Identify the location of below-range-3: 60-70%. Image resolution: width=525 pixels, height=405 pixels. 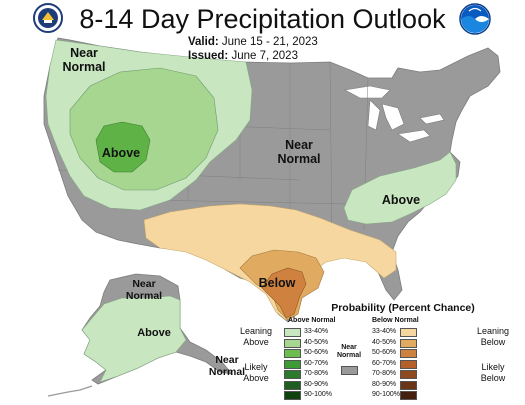
(384, 363).